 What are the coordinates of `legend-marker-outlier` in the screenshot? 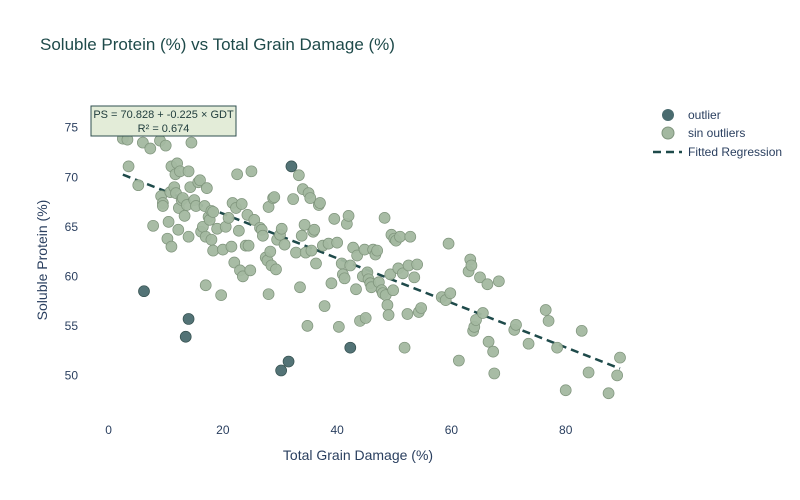 It's located at (668, 115).